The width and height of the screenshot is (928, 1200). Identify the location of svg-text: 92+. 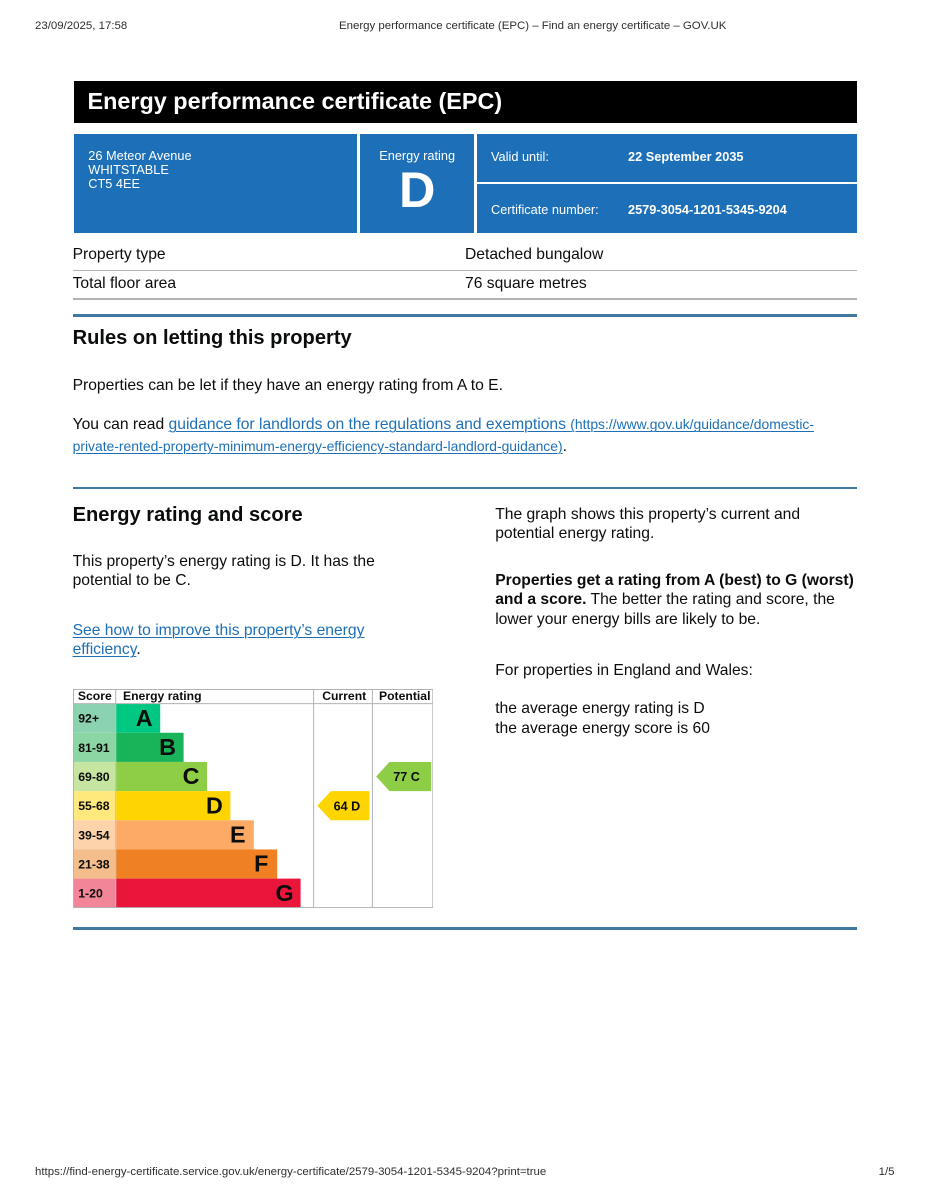
(88, 719).